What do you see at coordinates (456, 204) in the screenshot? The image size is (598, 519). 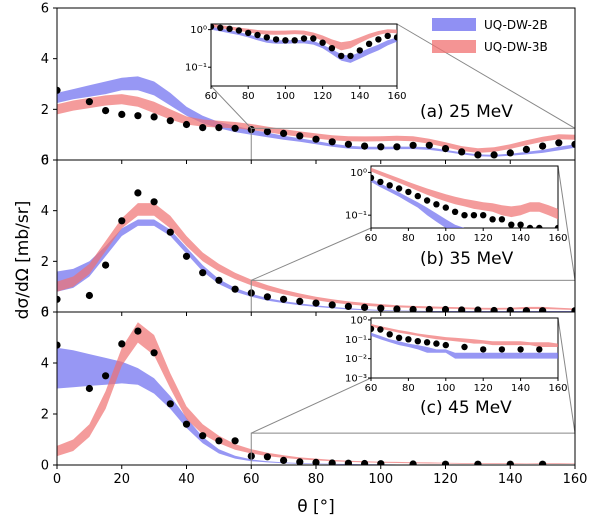 I see `inset-2: 60 80 100 120 140 160 10⁰ 10⁻¹` at bounding box center [456, 204].